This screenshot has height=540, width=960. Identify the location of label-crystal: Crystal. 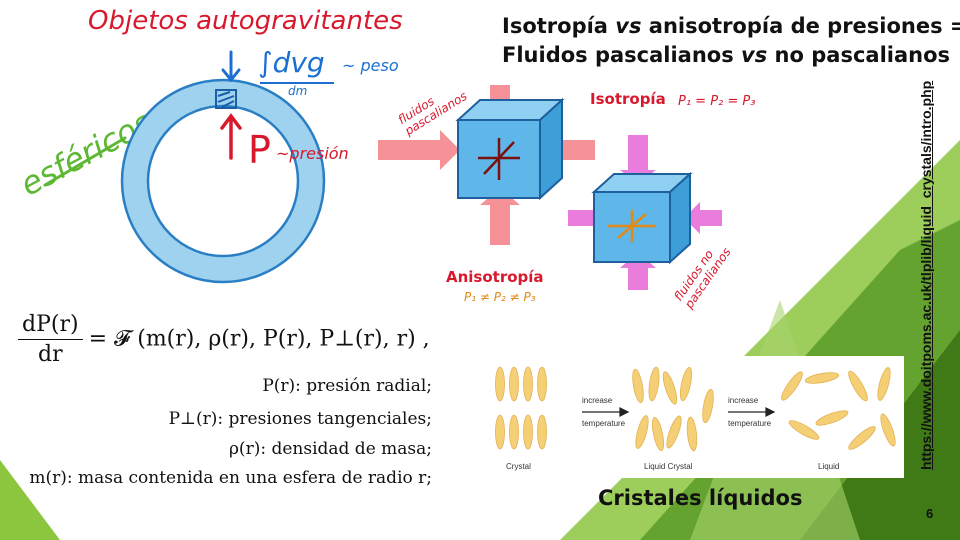
(518, 466).